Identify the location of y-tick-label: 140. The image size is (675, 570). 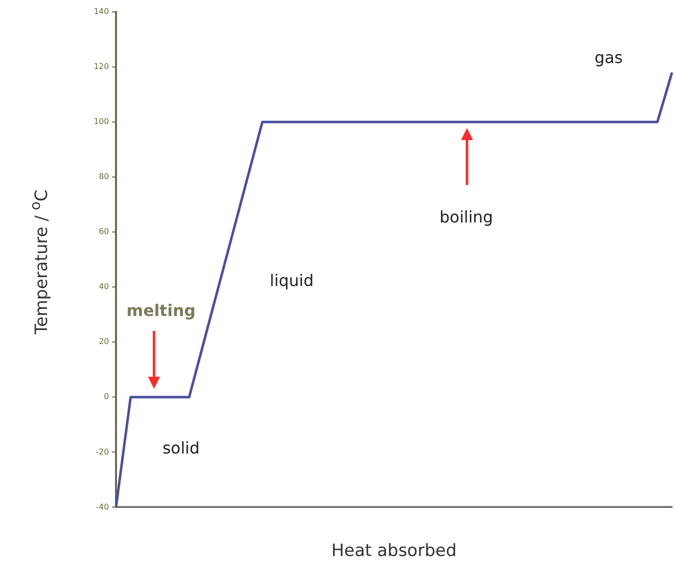
(101, 11).